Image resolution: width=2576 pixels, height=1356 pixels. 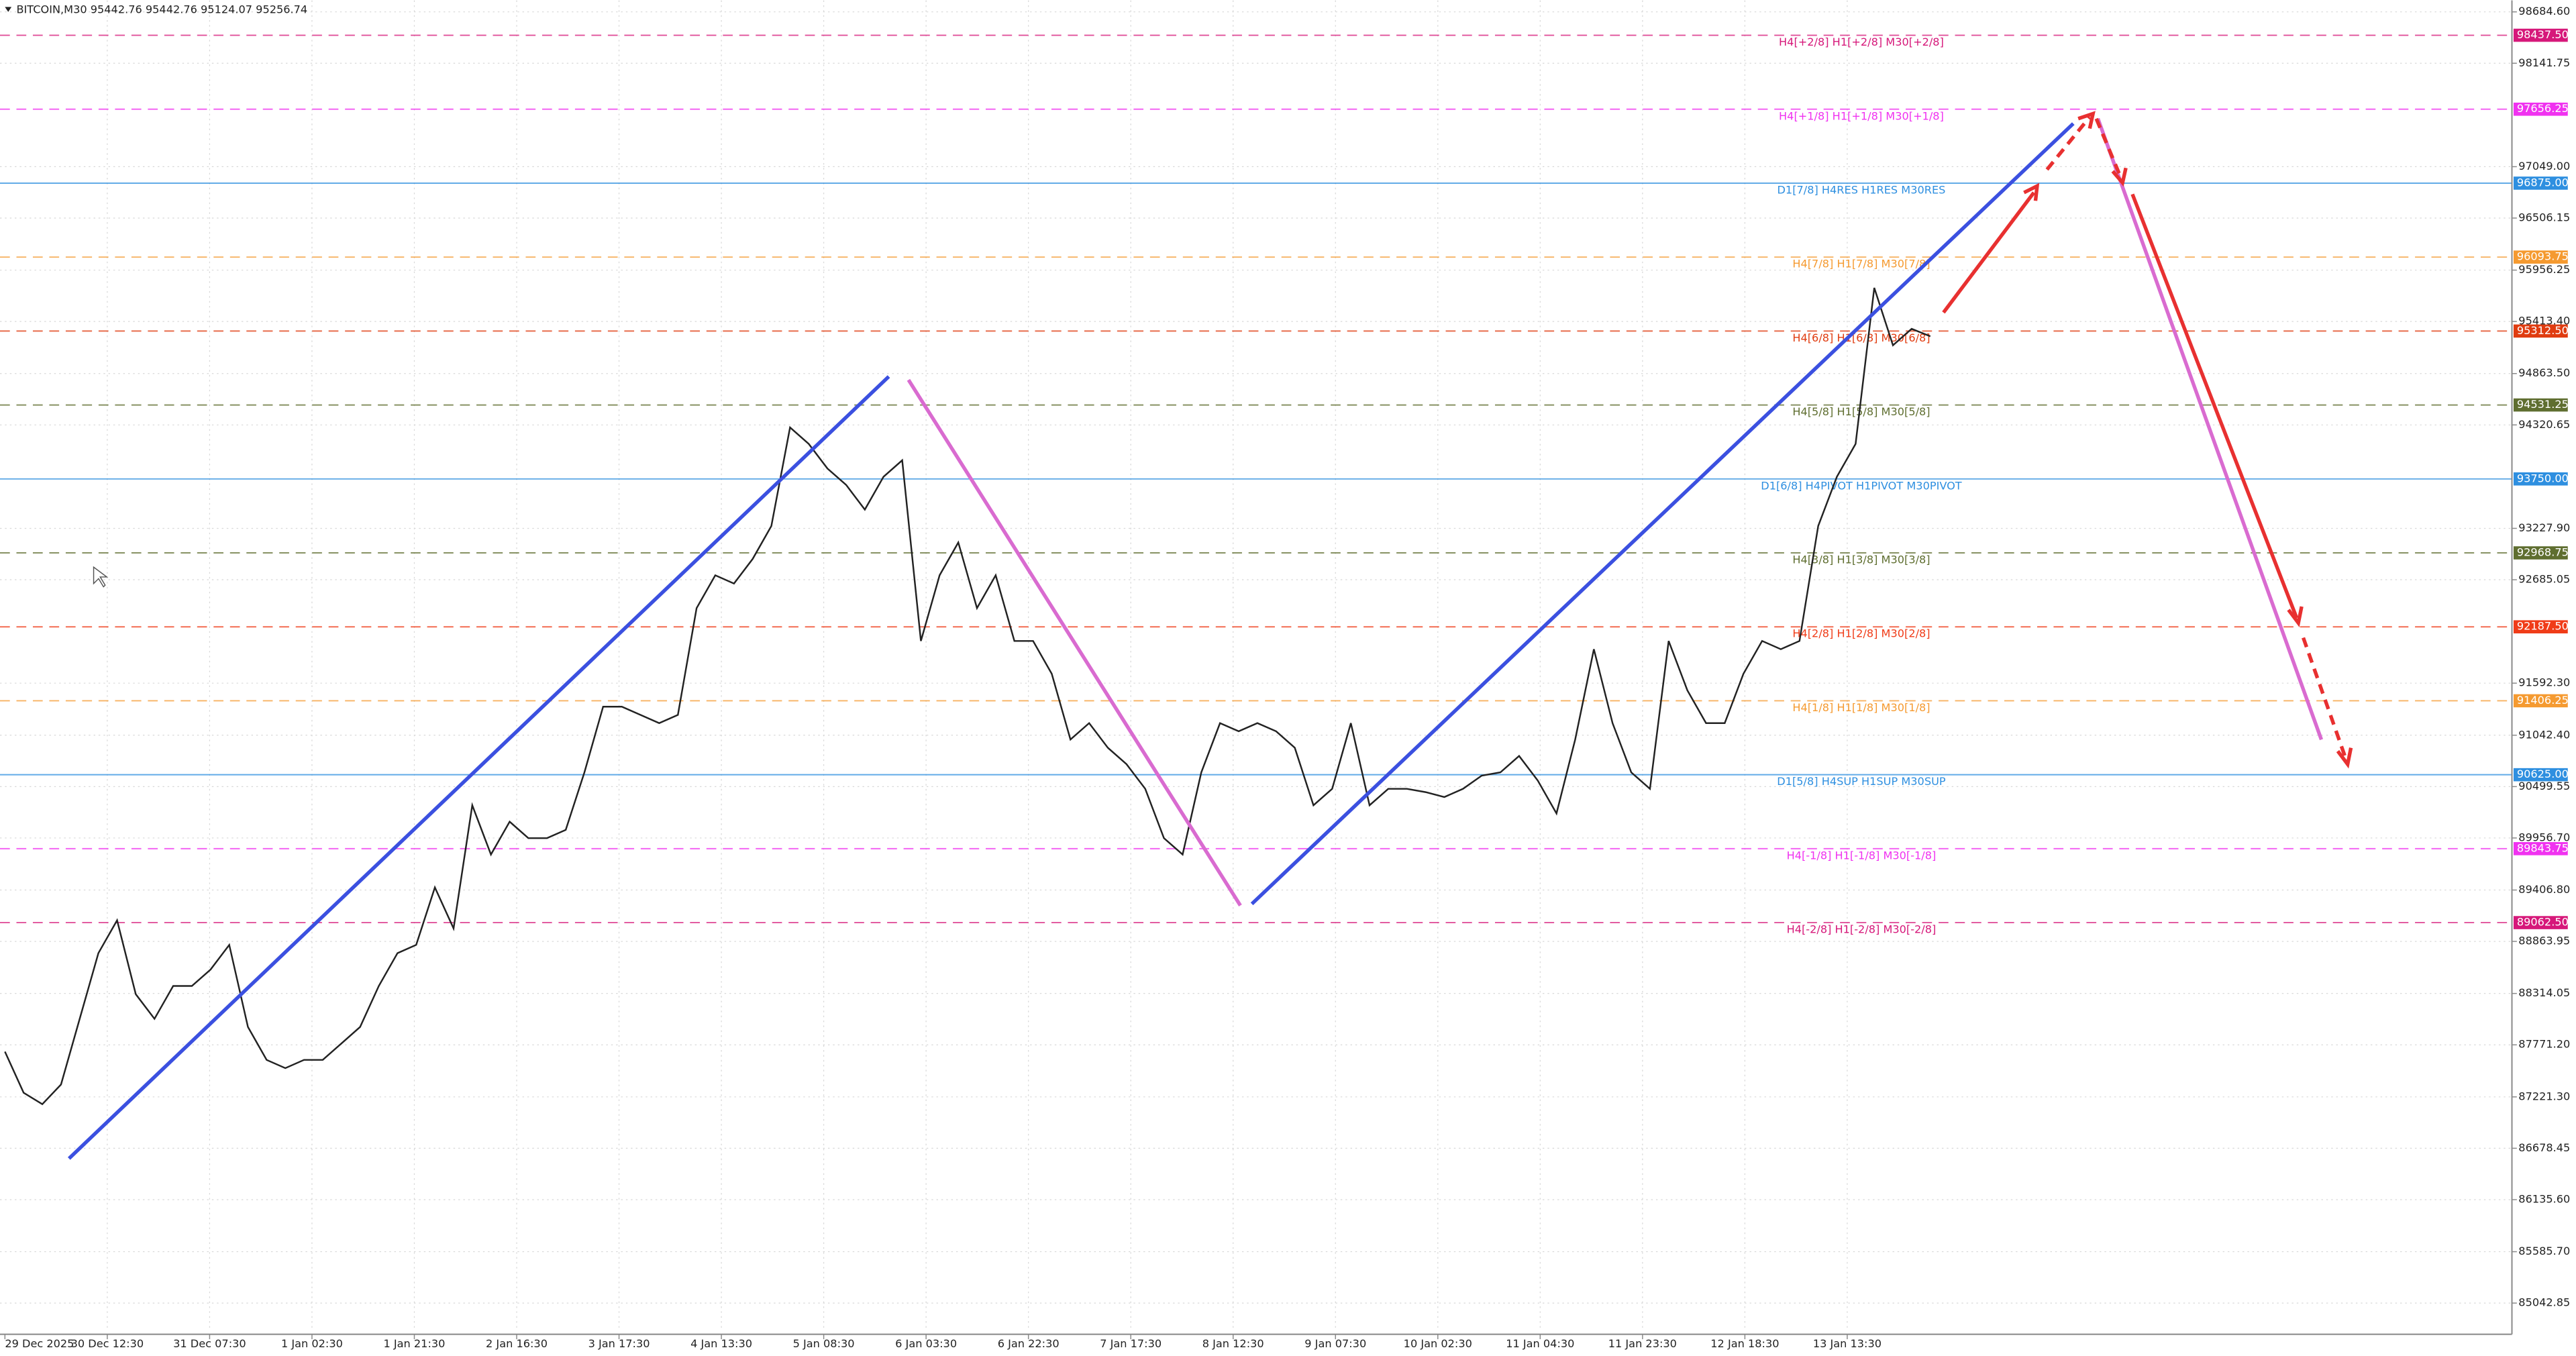 I want to click on y-tick-label: 92685.05, so click(x=2544, y=579).